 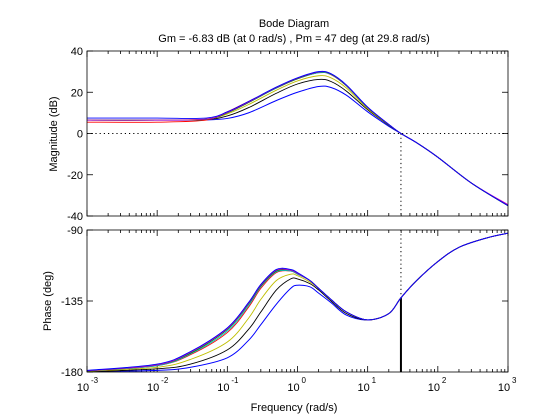 What do you see at coordinates (72, 373) in the screenshot?
I see `y-tick-label: -180` at bounding box center [72, 373].